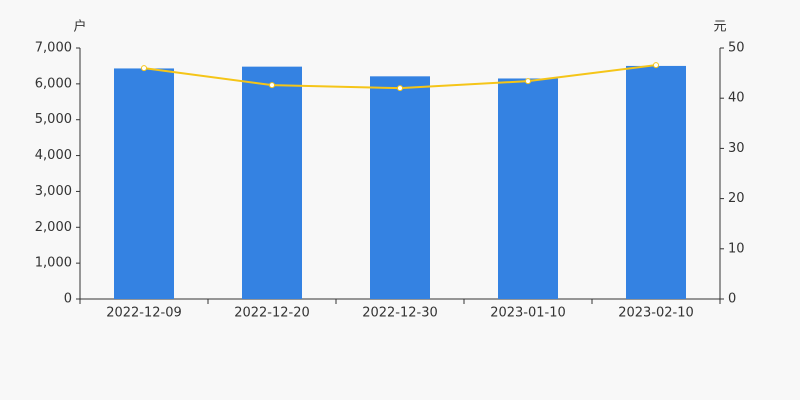 The image size is (800, 400). What do you see at coordinates (732, 299) in the screenshot?
I see `y2-tick-label: 0` at bounding box center [732, 299].